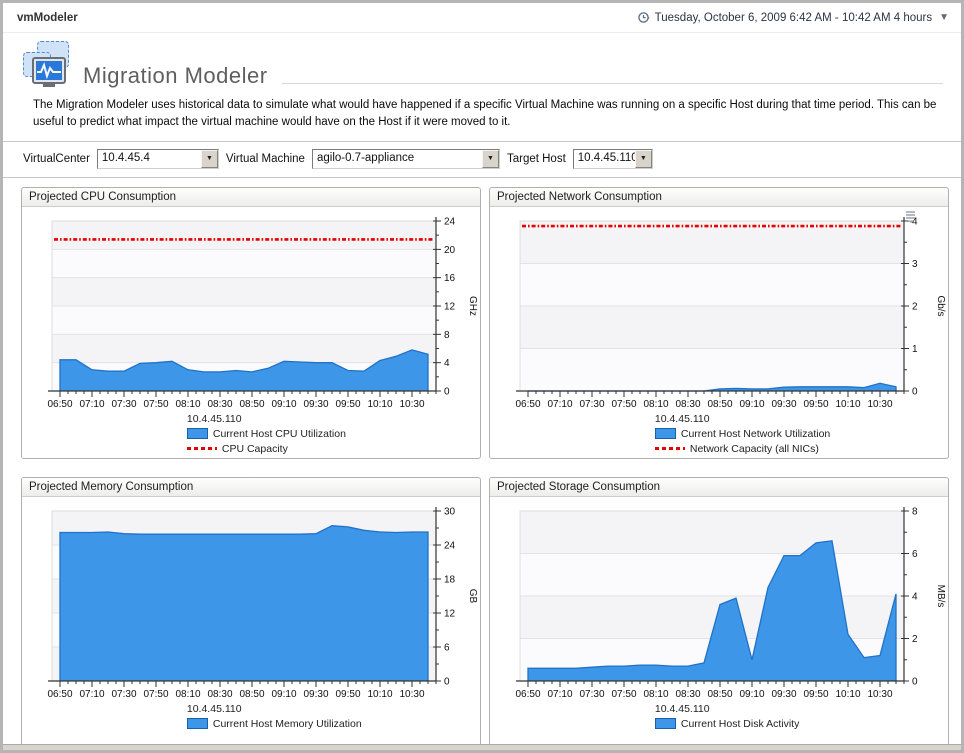 This screenshot has height=753, width=964. Describe the element at coordinates (754, 448) in the screenshot. I see `capacity-label: Network Capacity (all NICs)` at that location.